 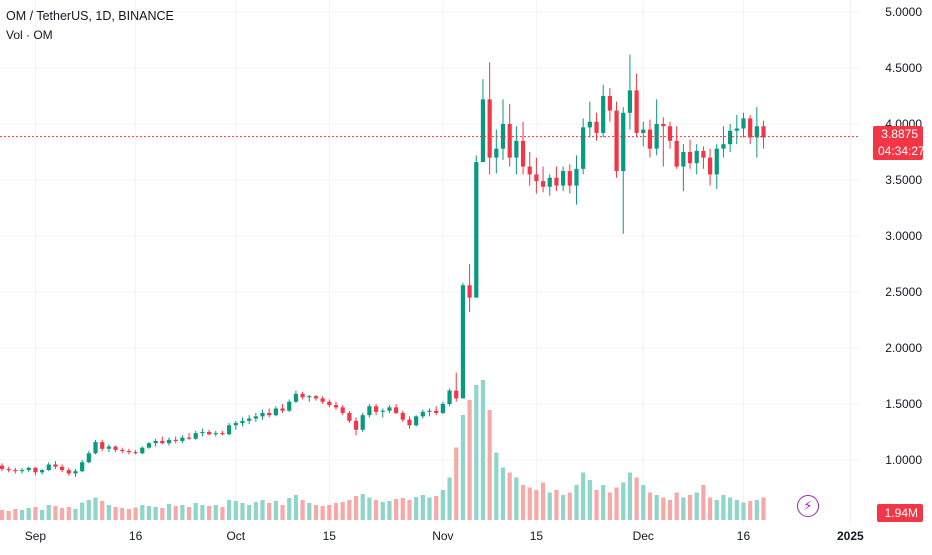 I want to click on volume-indicator-label: Vol · OM, so click(x=29, y=35).